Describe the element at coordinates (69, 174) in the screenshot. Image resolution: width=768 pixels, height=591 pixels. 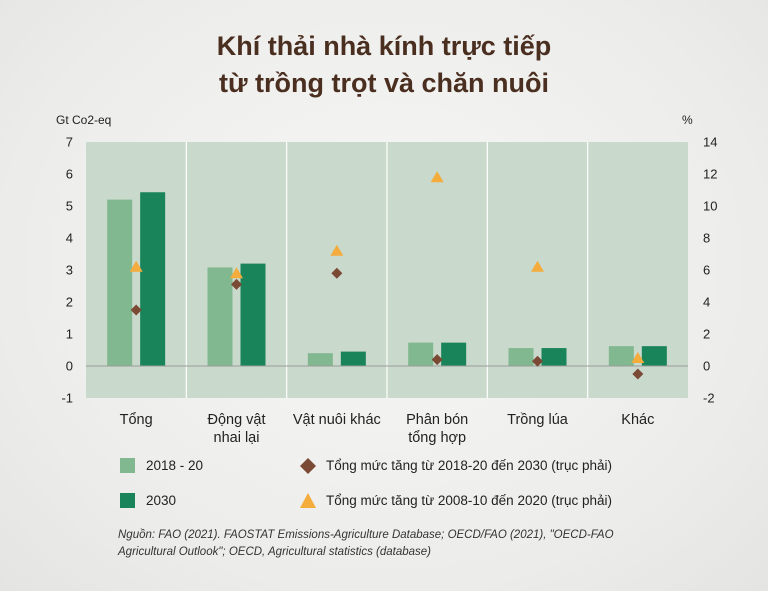
I see `y-tick-label: 6` at that location.